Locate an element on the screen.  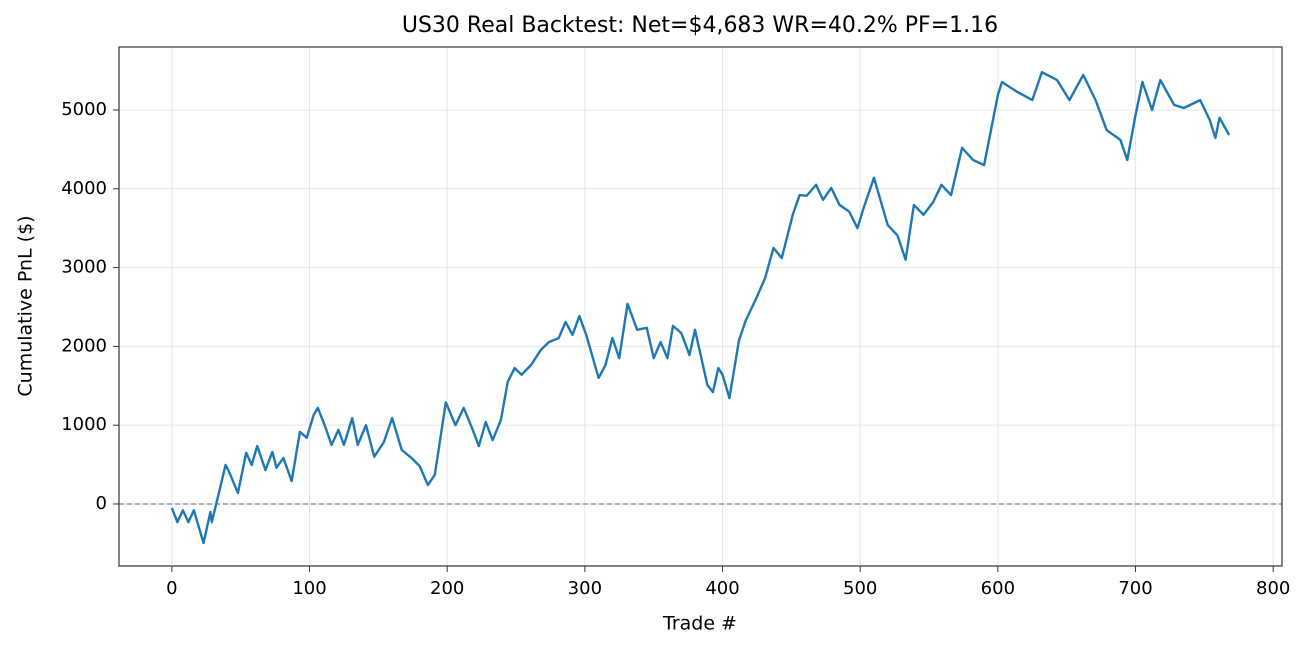
x-tick-label: 400 is located at coordinates (722, 588).